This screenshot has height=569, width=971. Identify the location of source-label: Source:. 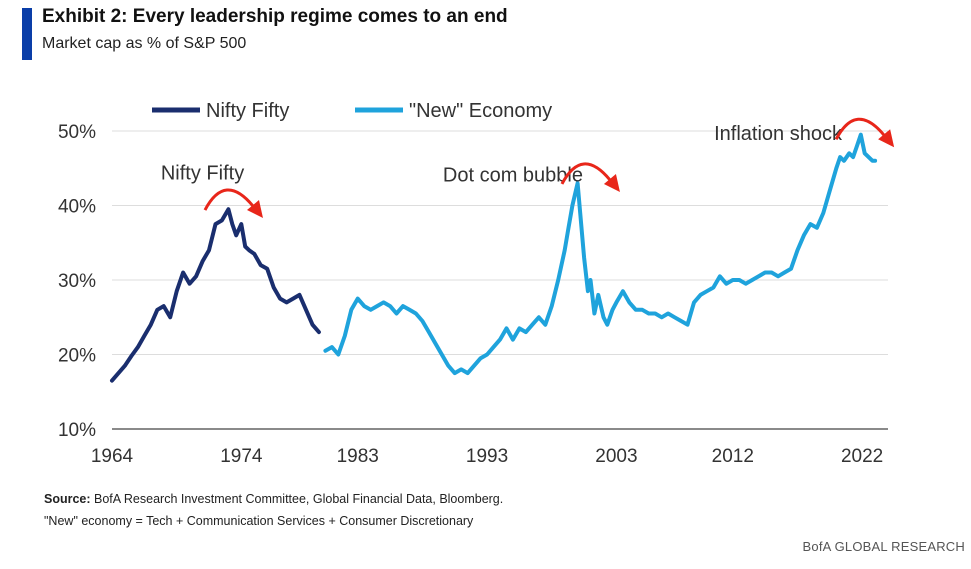
(67, 499).